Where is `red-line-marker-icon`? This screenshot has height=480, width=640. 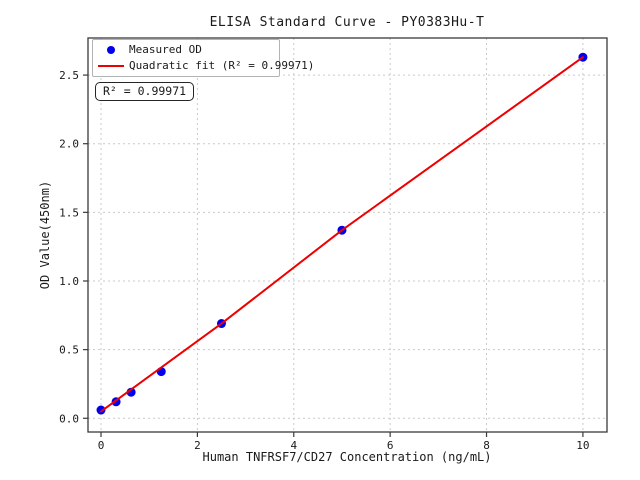
red-line-marker-icon is located at coordinates (111, 66).